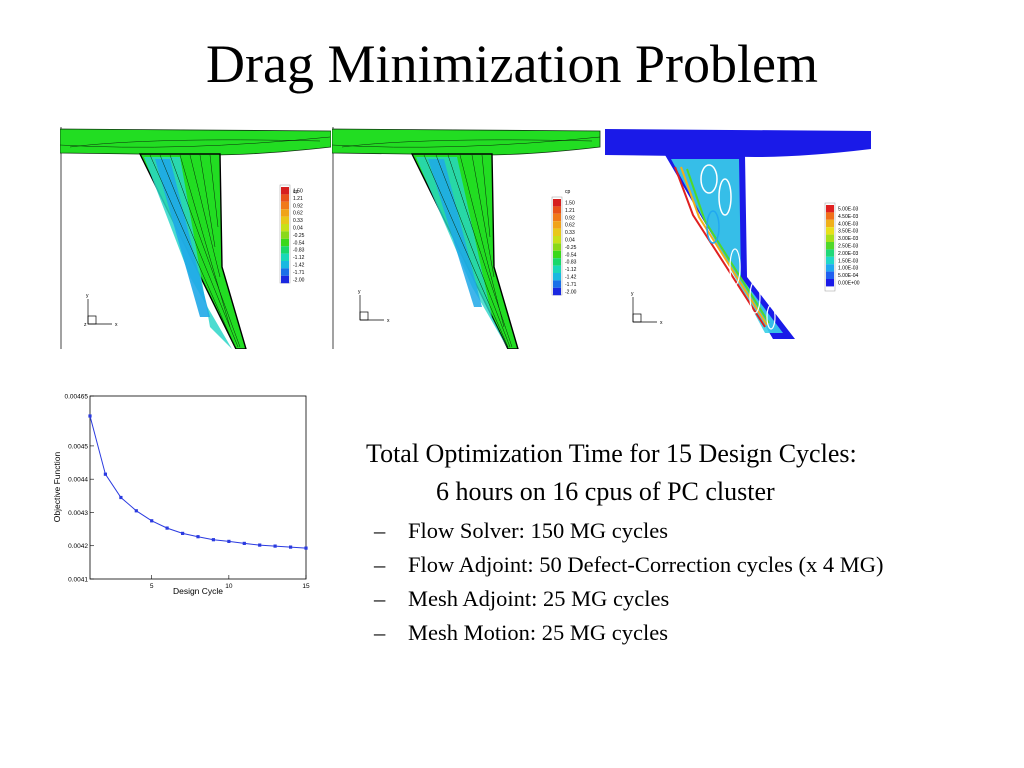 Image resolution: width=1024 pixels, height=768 pixels. I want to click on legend-label: -2.00, so click(299, 280).